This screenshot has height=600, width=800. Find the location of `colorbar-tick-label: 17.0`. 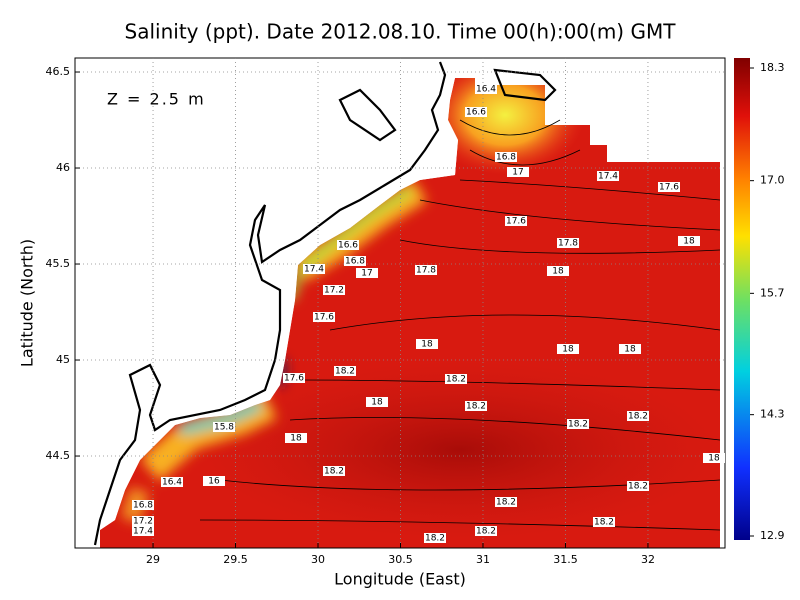

colorbar-tick-label: 17.0 is located at coordinates (772, 180).